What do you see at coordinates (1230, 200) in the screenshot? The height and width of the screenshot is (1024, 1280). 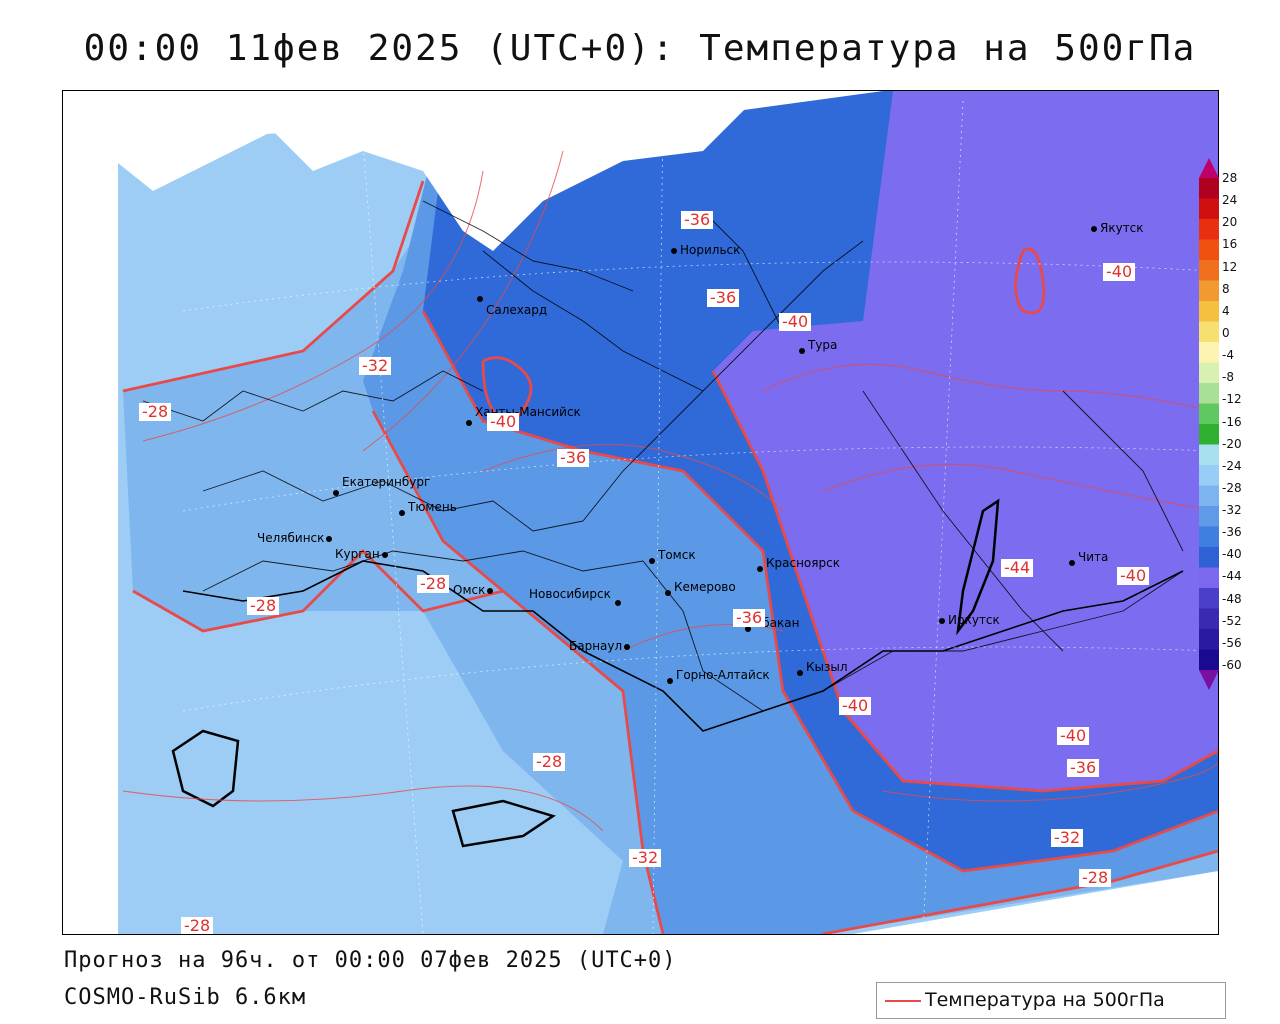 I see `colorbar-tick-label: 24` at bounding box center [1230, 200].